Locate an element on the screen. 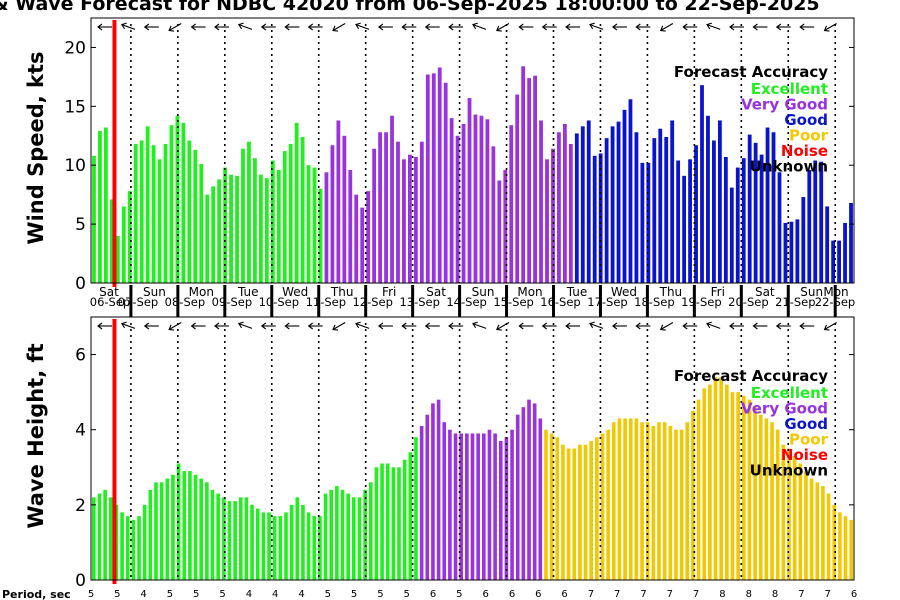 This screenshot has height=600, width=900. period-value: 7 is located at coordinates (591, 594).